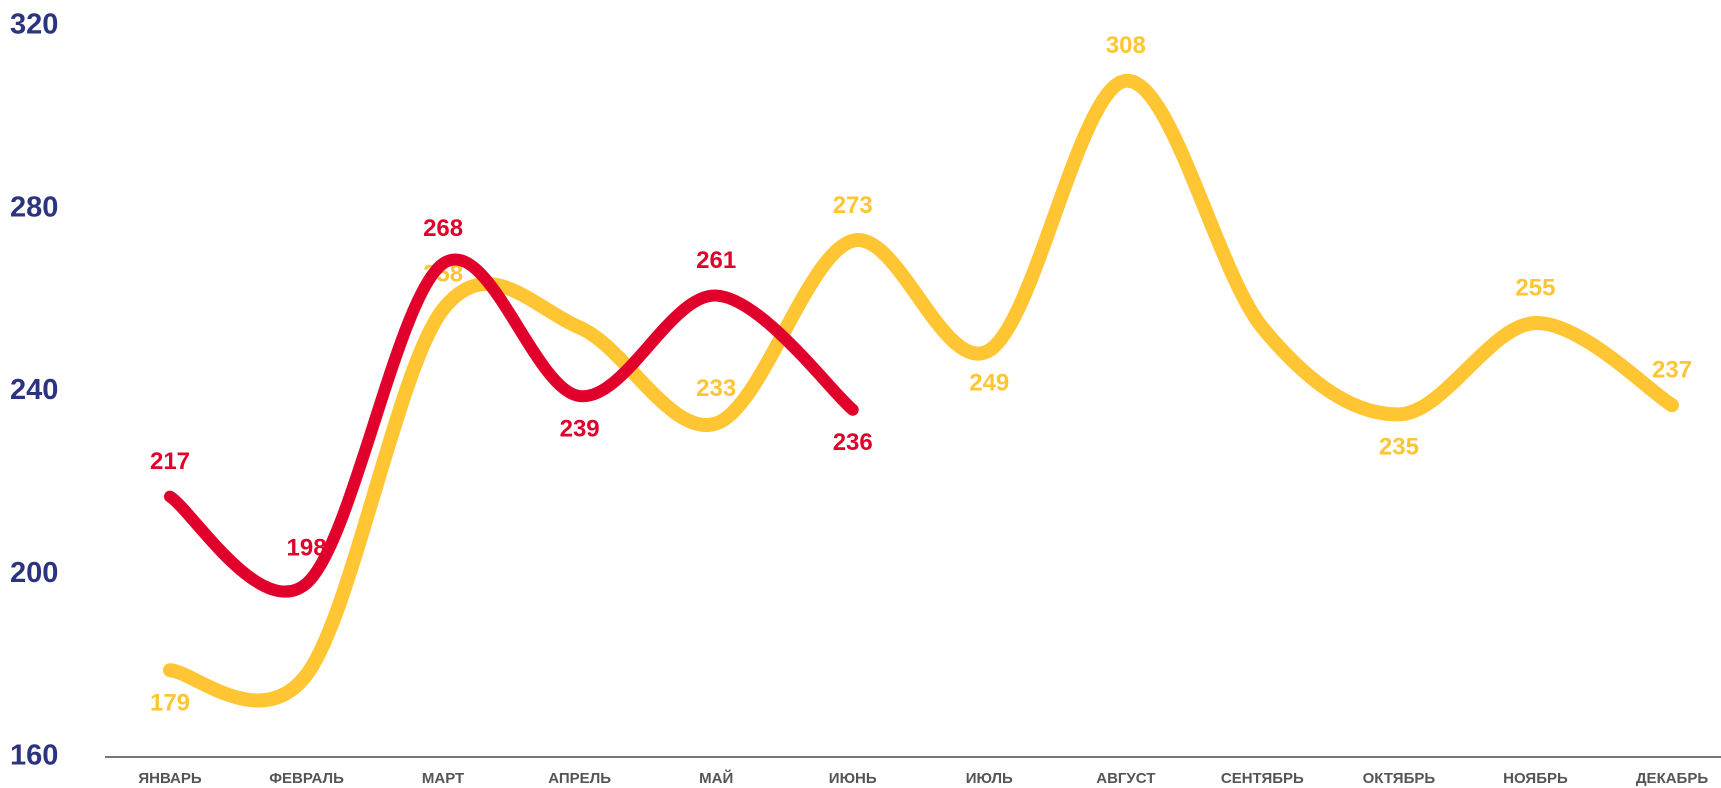 Image resolution: width=1721 pixels, height=788 pixels. I want to click on data-label: 179, so click(170, 703).